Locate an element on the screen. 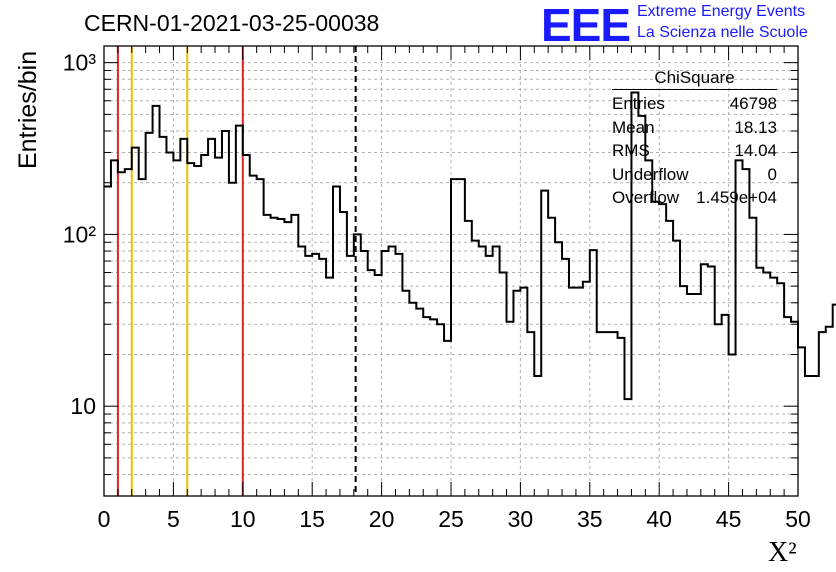 Image resolution: width=836 pixels, height=572 pixels. stats-name: ChiSquare is located at coordinates (694, 79).